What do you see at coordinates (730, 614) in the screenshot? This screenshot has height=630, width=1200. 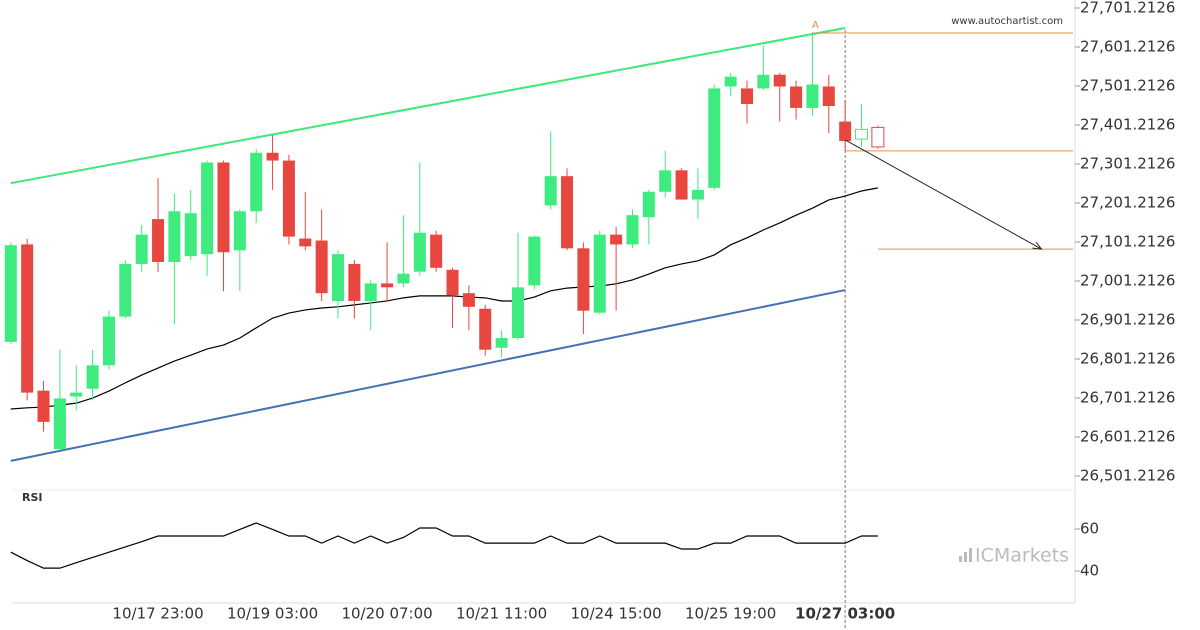 I see `x-tick-label: 10/25 19:00` at bounding box center [730, 614].